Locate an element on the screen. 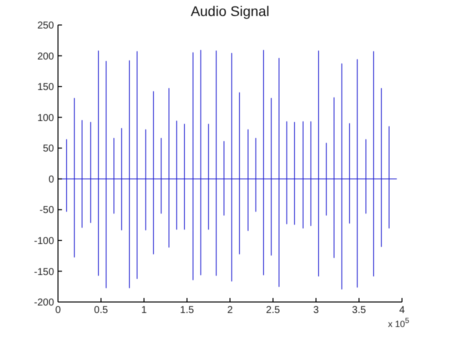 Image resolution: width=450 pixels, height=338 pixels. x-tick-label: 0.5 is located at coordinates (101, 310).